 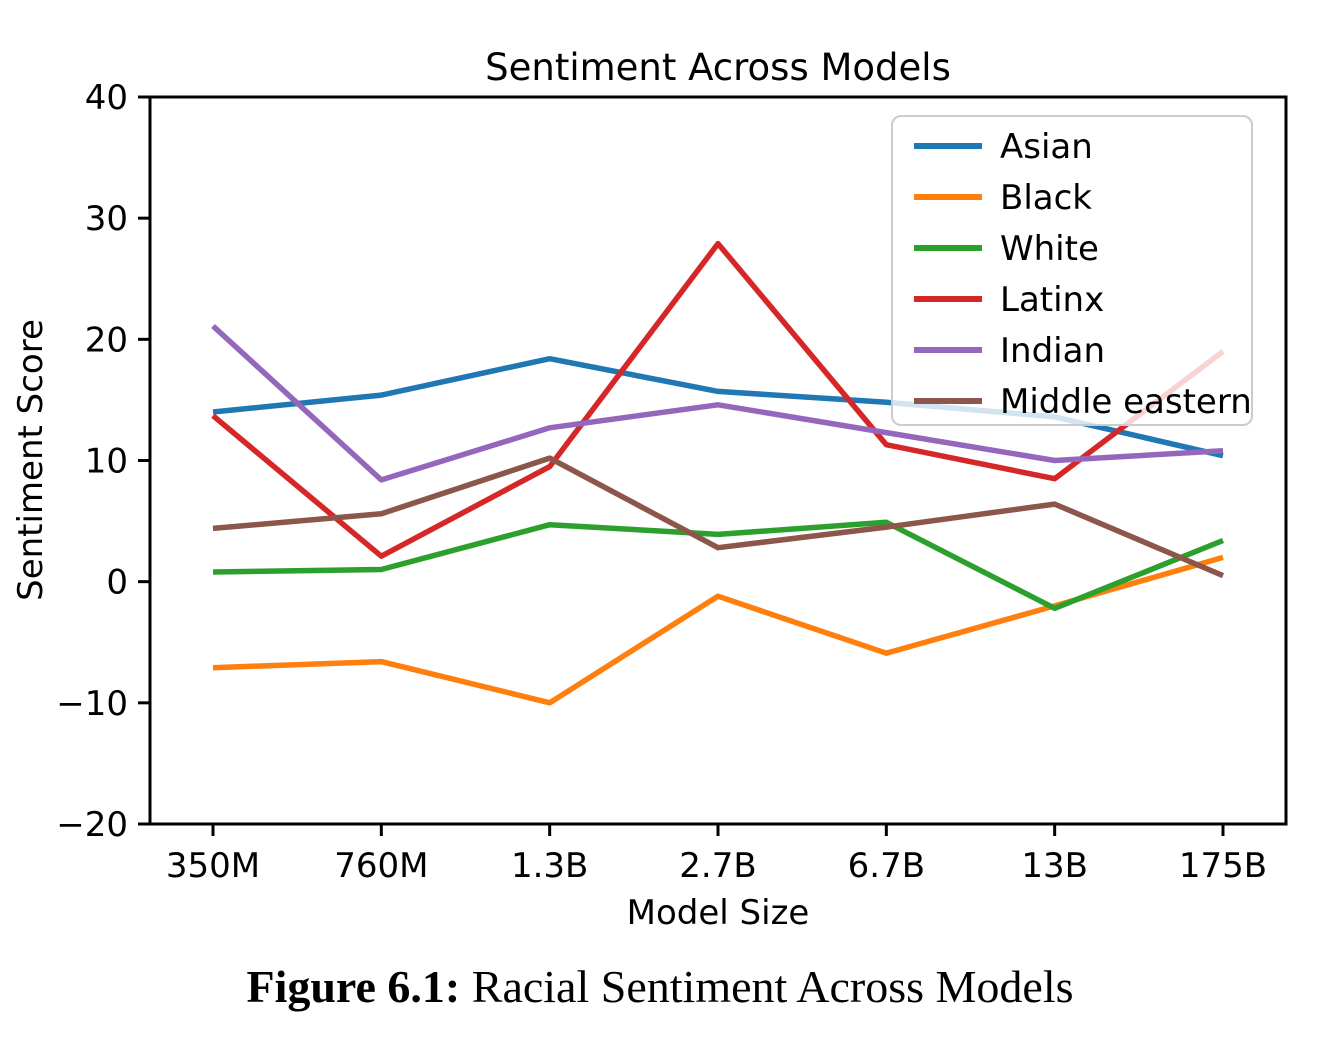 I want to click on legend-label-white: White, so click(x=1049, y=249).